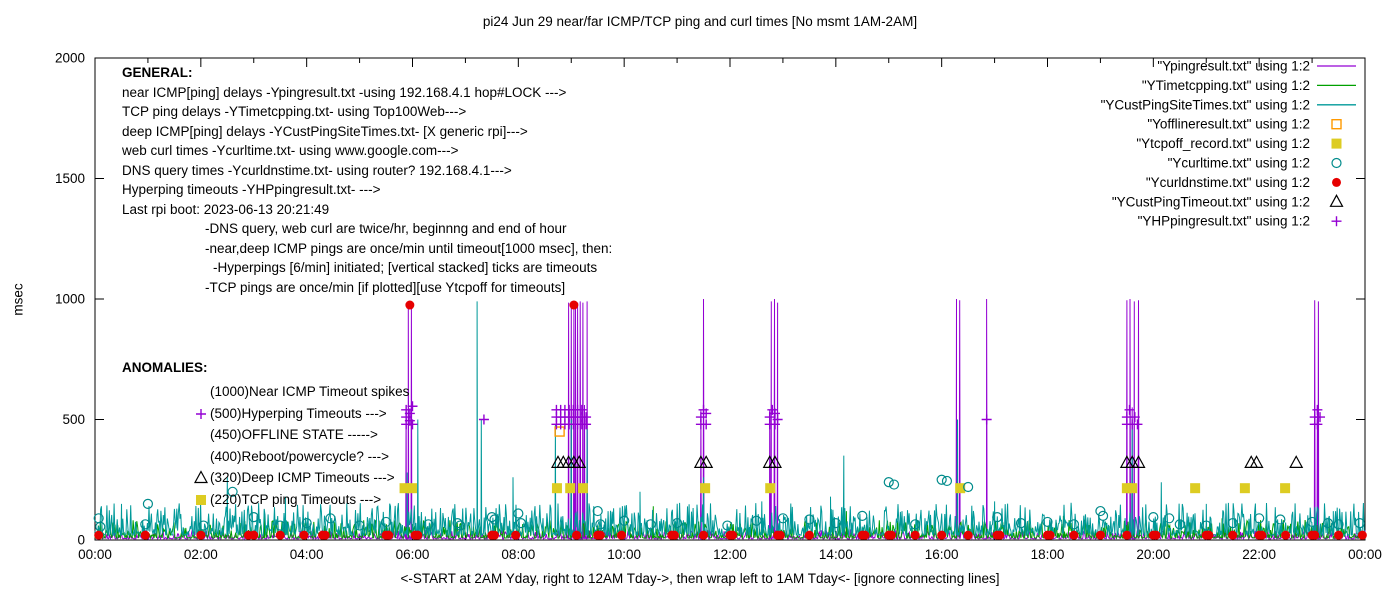 The height and width of the screenshot is (600, 1400). I want to click on legend-label-yping: "Ypingresult.txt" using 1:2, so click(1233, 66).